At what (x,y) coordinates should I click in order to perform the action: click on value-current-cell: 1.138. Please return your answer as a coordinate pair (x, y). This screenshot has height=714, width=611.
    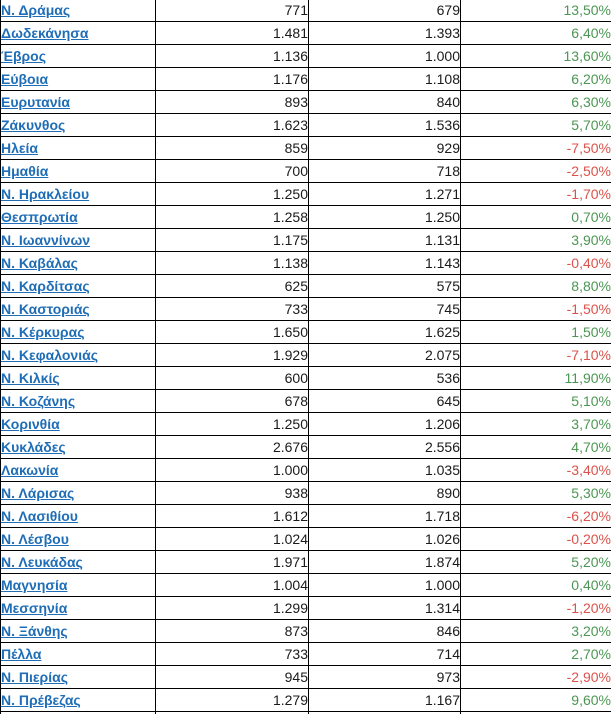
    Looking at the image, I should click on (232, 263).